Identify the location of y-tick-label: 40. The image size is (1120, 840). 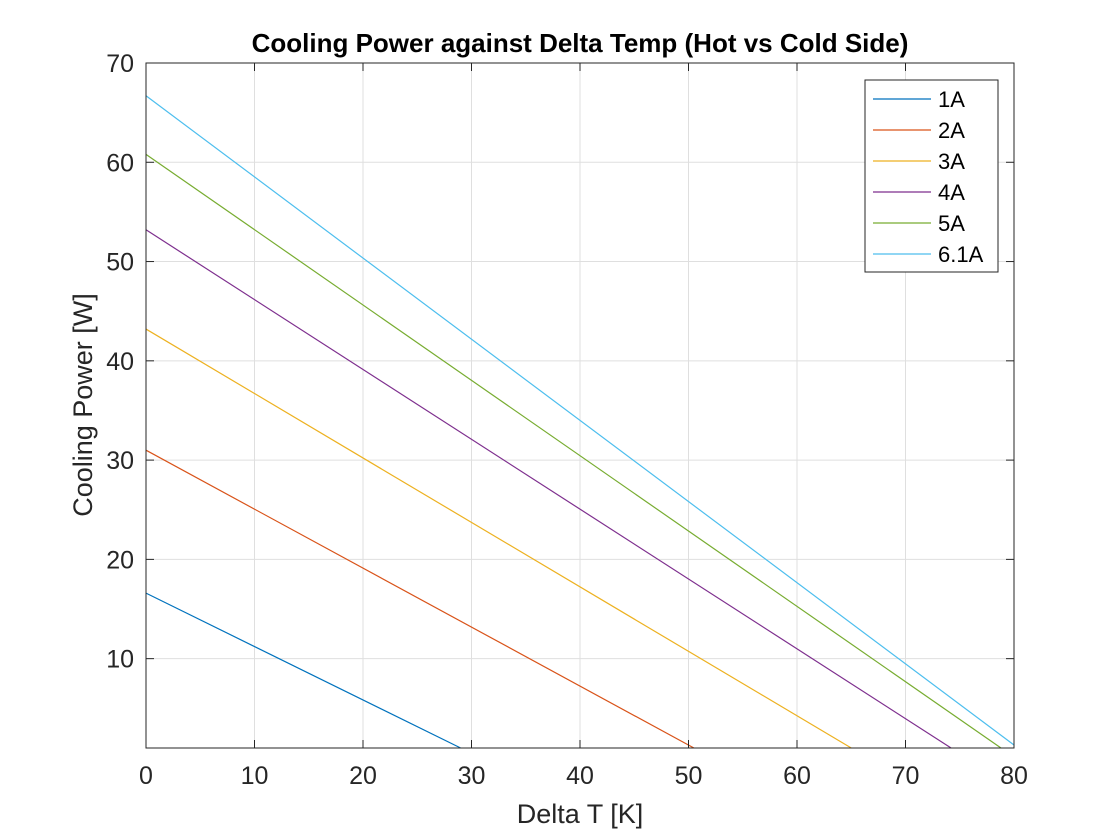
(120, 362).